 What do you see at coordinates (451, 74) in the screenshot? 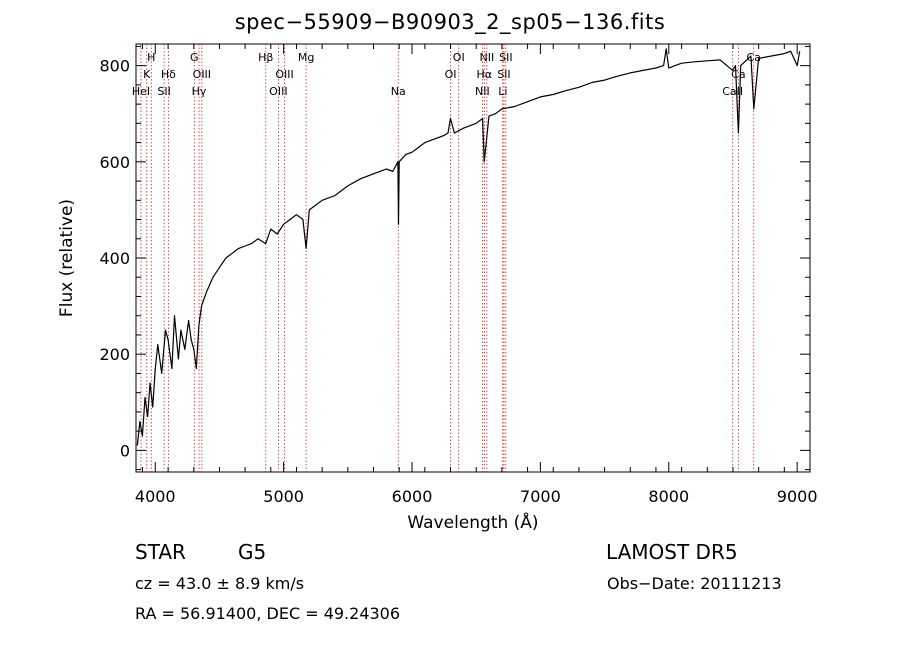
I see `marker-label-14: OI` at bounding box center [451, 74].